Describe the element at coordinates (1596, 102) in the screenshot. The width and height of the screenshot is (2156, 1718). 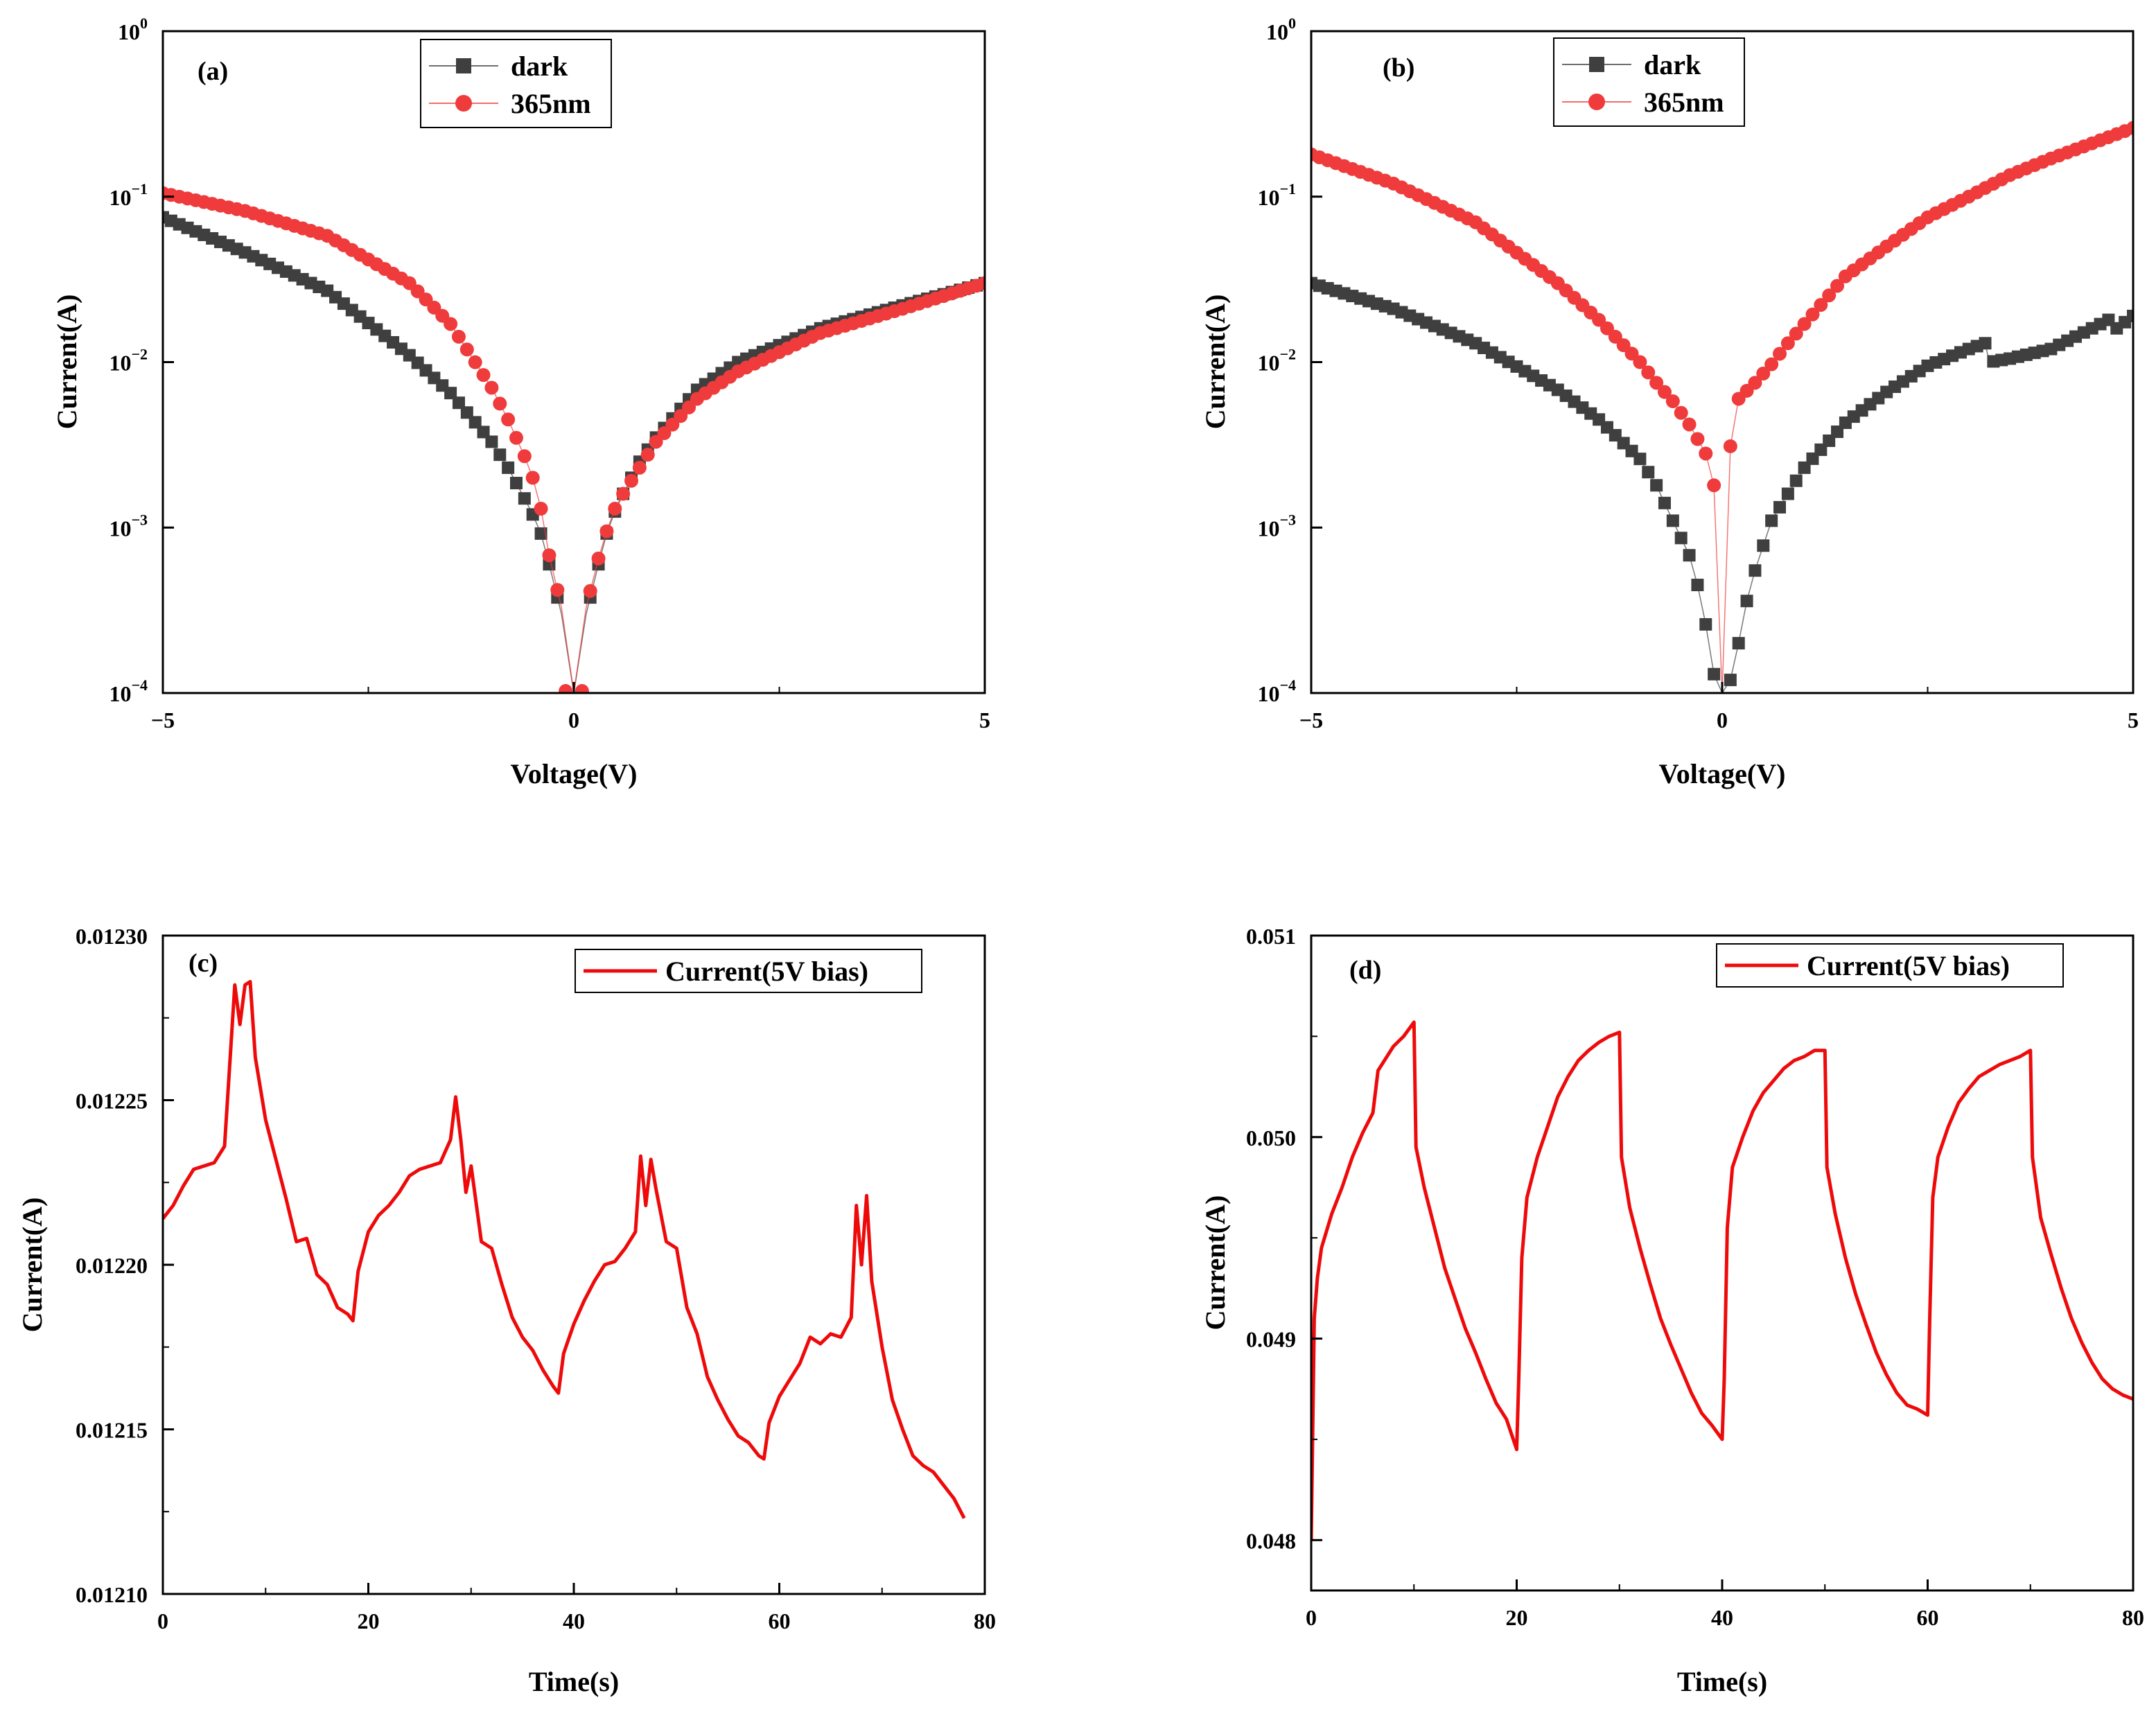
I see `legend-365nm-marker` at that location.